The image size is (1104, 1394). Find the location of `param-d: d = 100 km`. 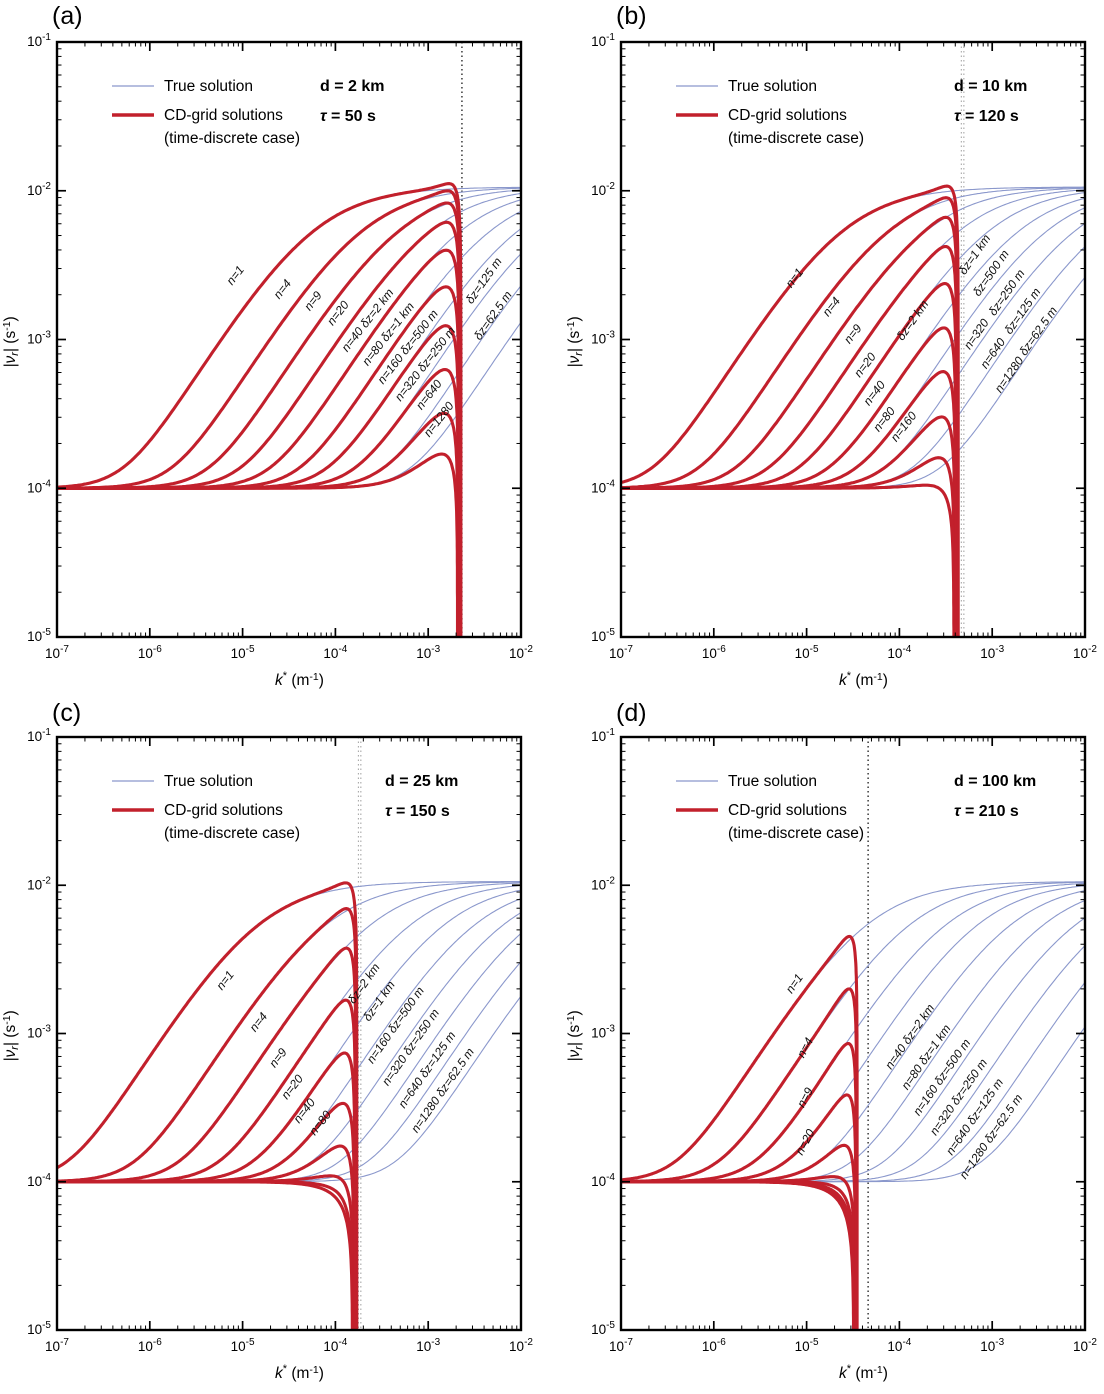

param-d: d = 100 km is located at coordinates (995, 781).